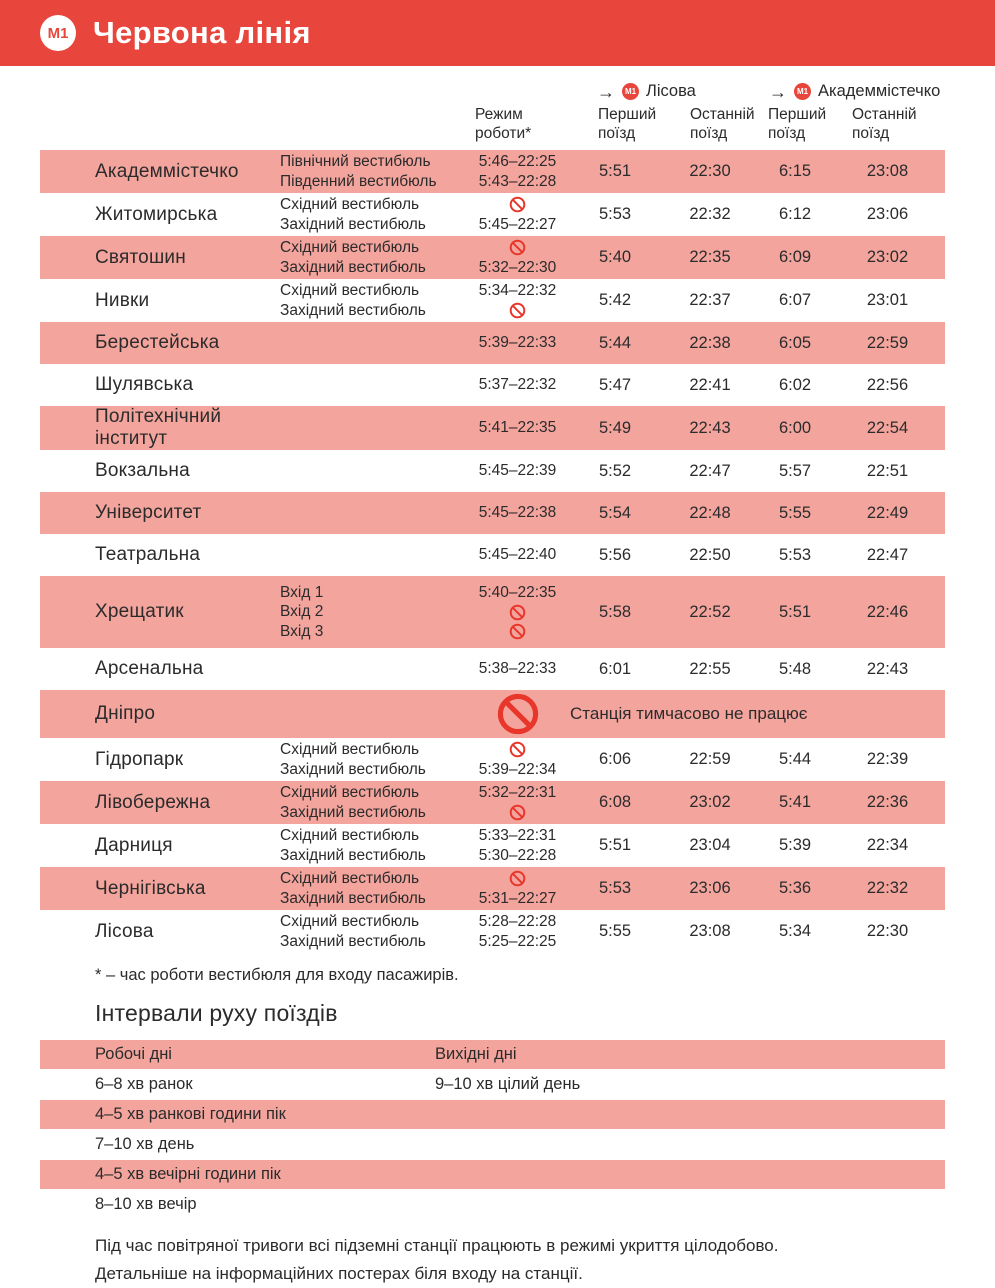 The height and width of the screenshot is (1288, 995). I want to click on interval-row: 7–10 хв день, so click(492, 1144).